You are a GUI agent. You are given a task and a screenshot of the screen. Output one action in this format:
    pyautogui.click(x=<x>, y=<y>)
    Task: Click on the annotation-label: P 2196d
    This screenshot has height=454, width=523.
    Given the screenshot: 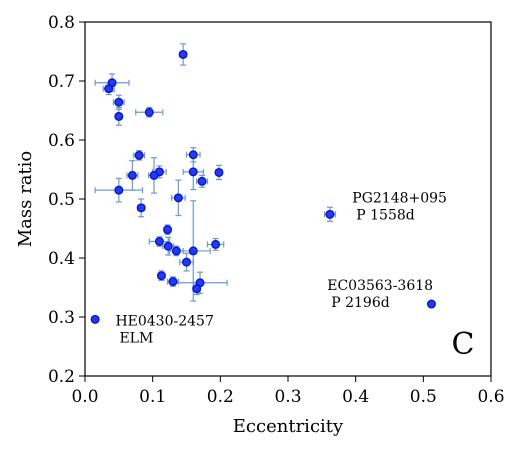 What is the action you would take?
    pyautogui.click(x=360, y=303)
    